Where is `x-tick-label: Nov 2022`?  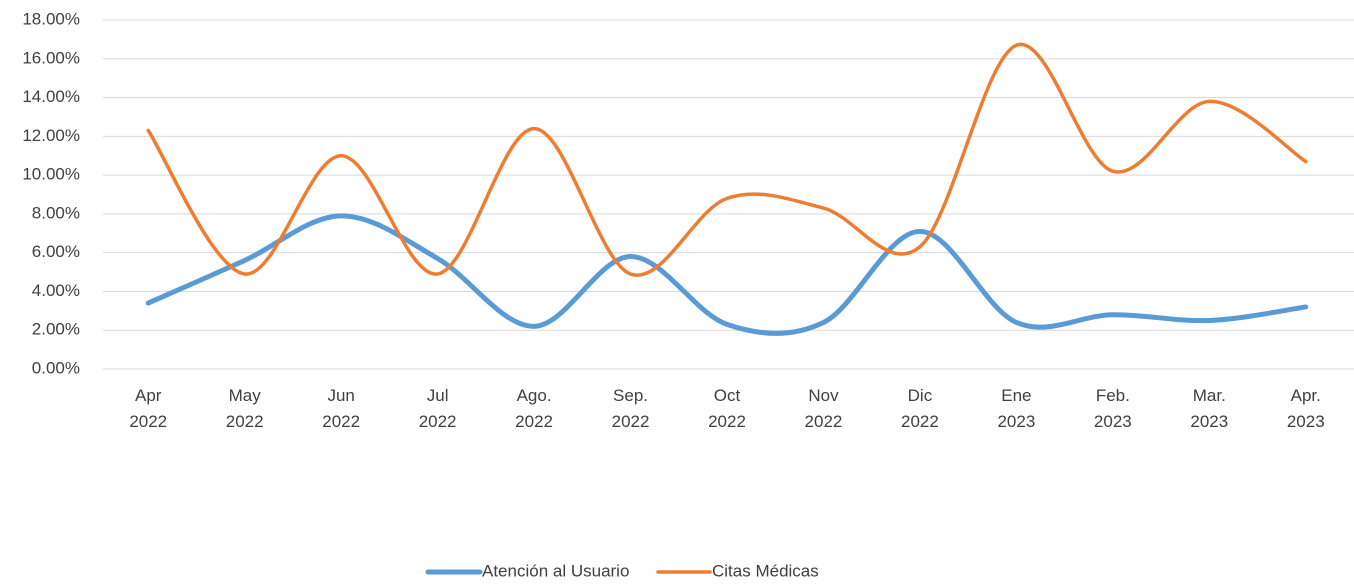
x-tick-label: Nov 2022 is located at coordinates (824, 408).